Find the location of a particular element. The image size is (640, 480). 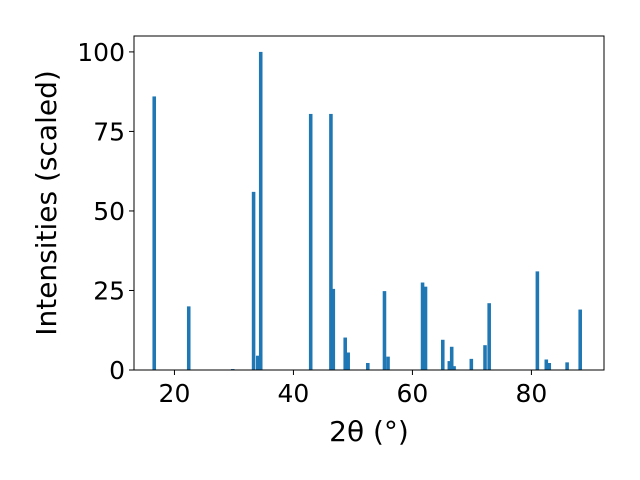

x-axis-label: 2θ (°) is located at coordinates (369, 431).